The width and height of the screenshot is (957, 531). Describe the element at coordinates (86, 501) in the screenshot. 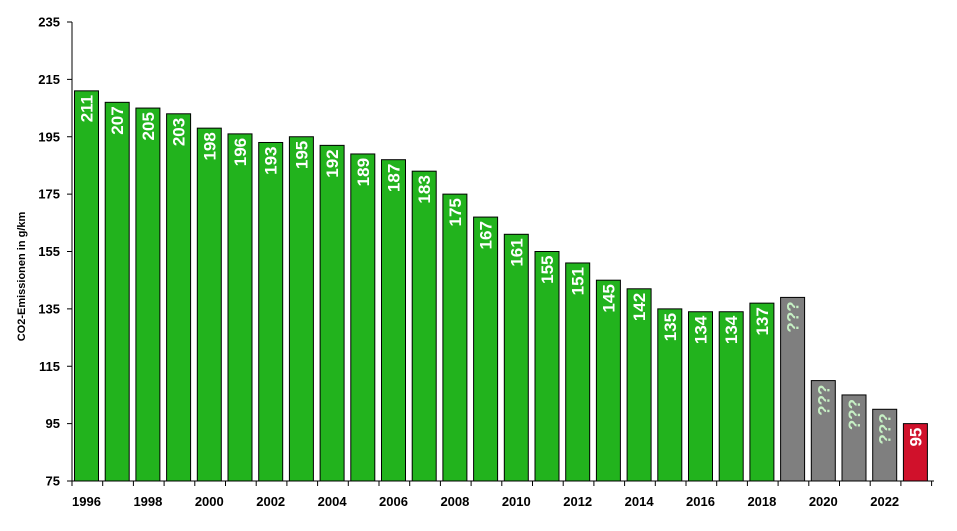

I see `x-tick-label: 1996` at that location.